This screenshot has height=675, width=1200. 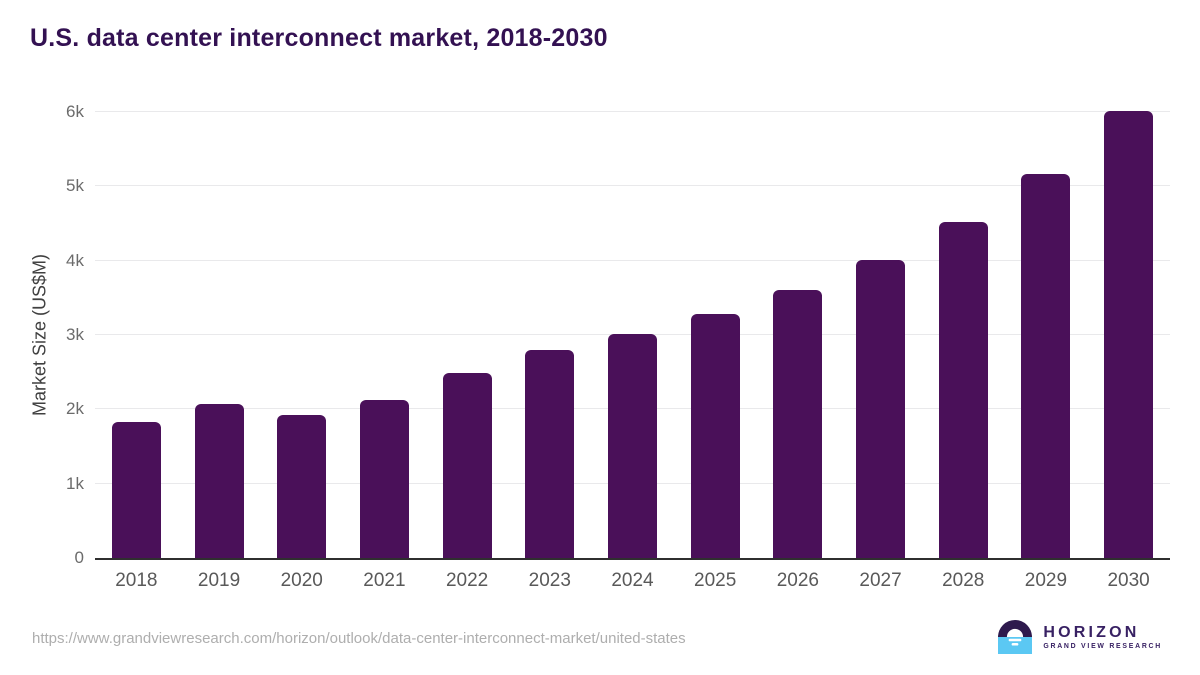 I want to click on bar-column-2029, so click(x=1046, y=335).